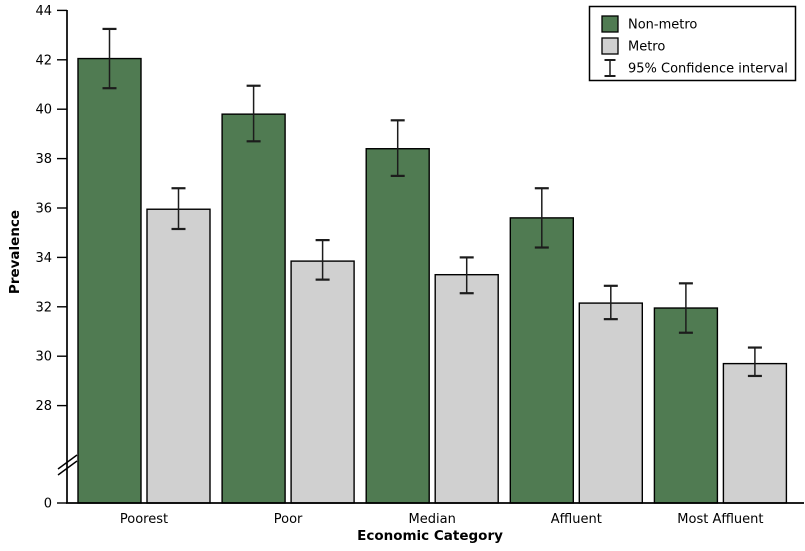 The width and height of the screenshot is (805, 551). Describe the element at coordinates (109, 280) in the screenshot. I see `bar-non-metro-poorest` at that location.